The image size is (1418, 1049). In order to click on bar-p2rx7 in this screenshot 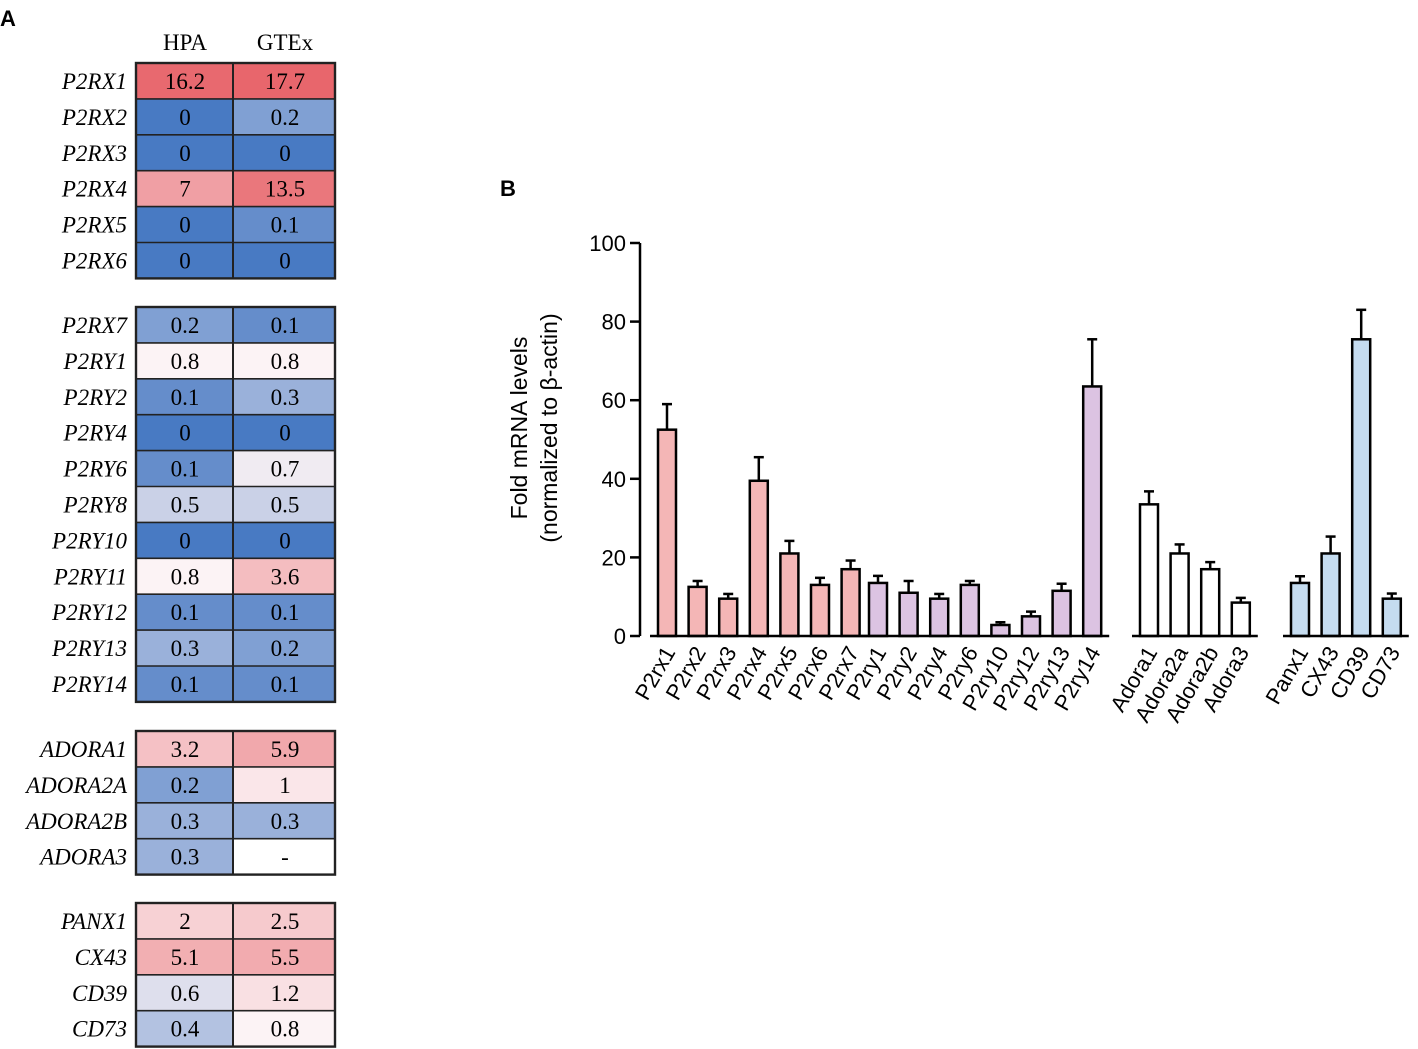, I will do `click(850, 602)`.